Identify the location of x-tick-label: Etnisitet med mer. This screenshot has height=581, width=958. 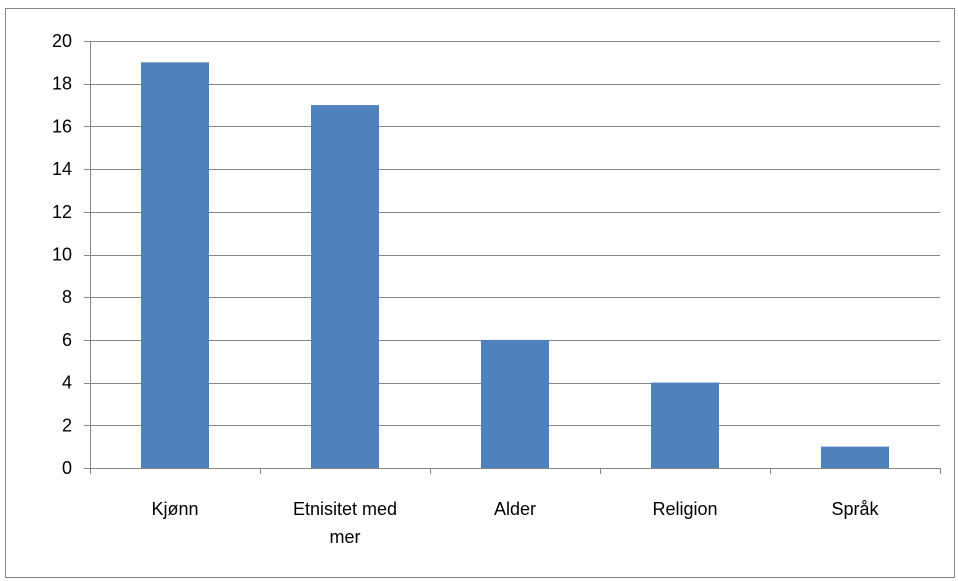
(345, 523).